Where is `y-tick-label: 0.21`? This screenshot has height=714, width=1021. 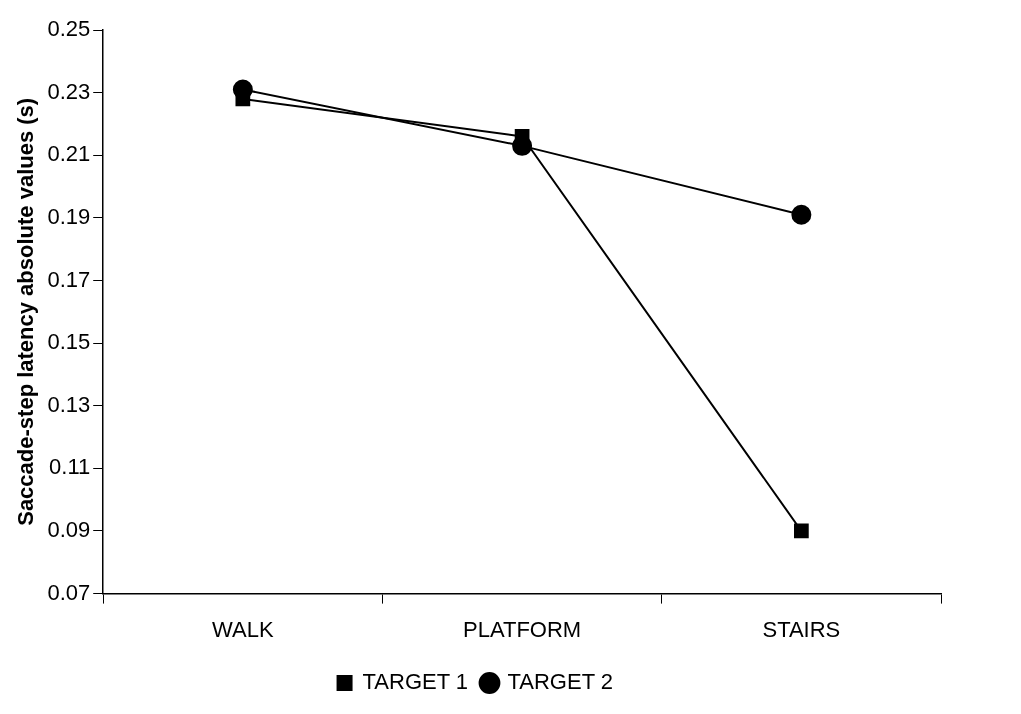
y-tick-label: 0.21 is located at coordinates (69, 154).